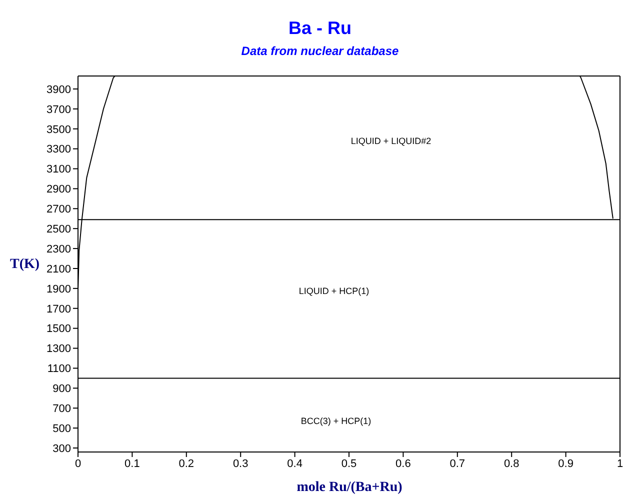  I want to click on x-tick-label: 0.5, so click(349, 464).